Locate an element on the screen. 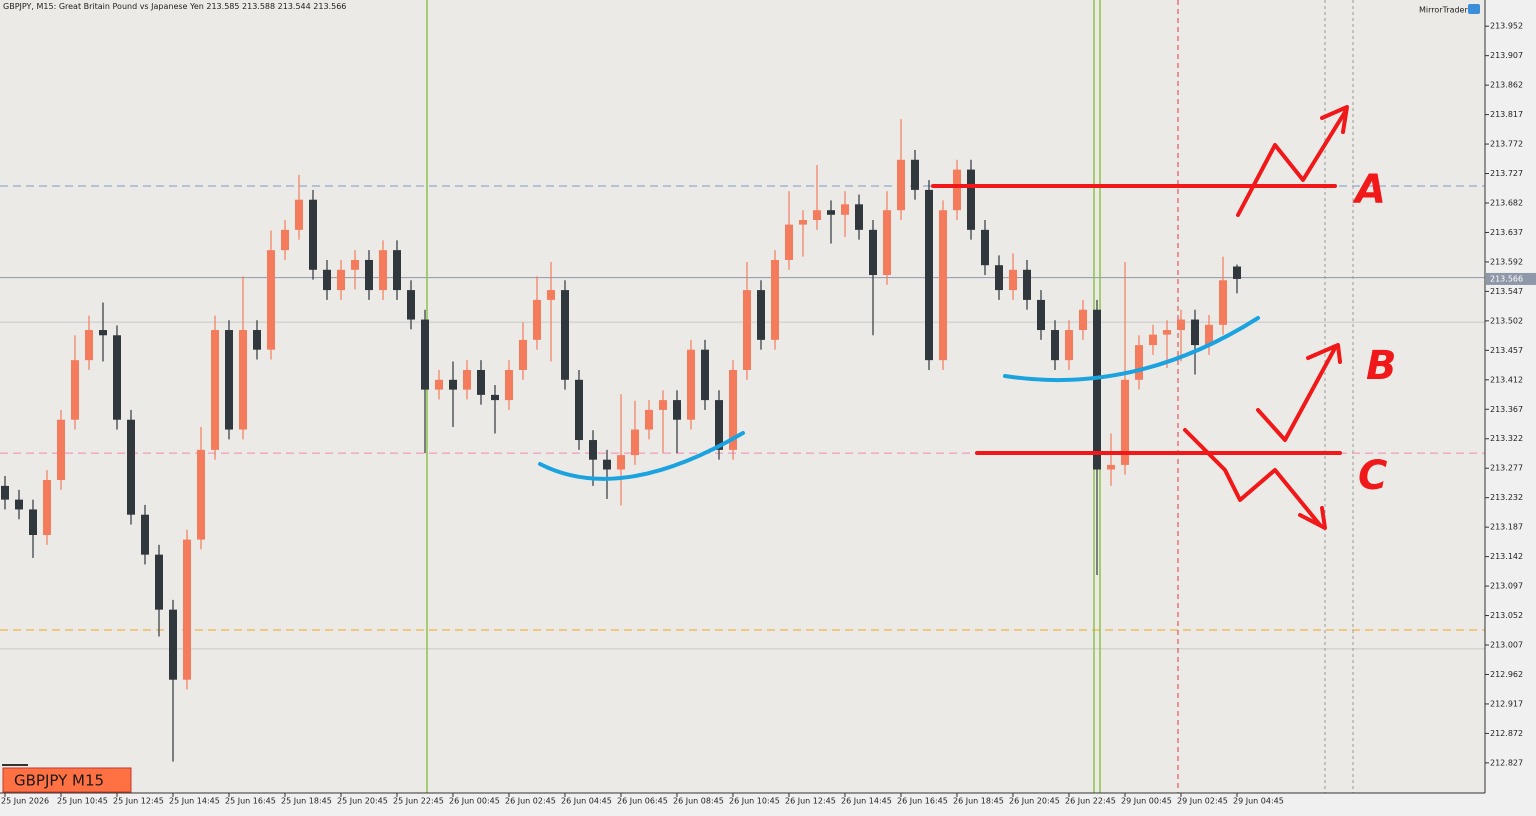 The height and width of the screenshot is (816, 1536). y-tick-label: 213.682 is located at coordinates (1506, 202).